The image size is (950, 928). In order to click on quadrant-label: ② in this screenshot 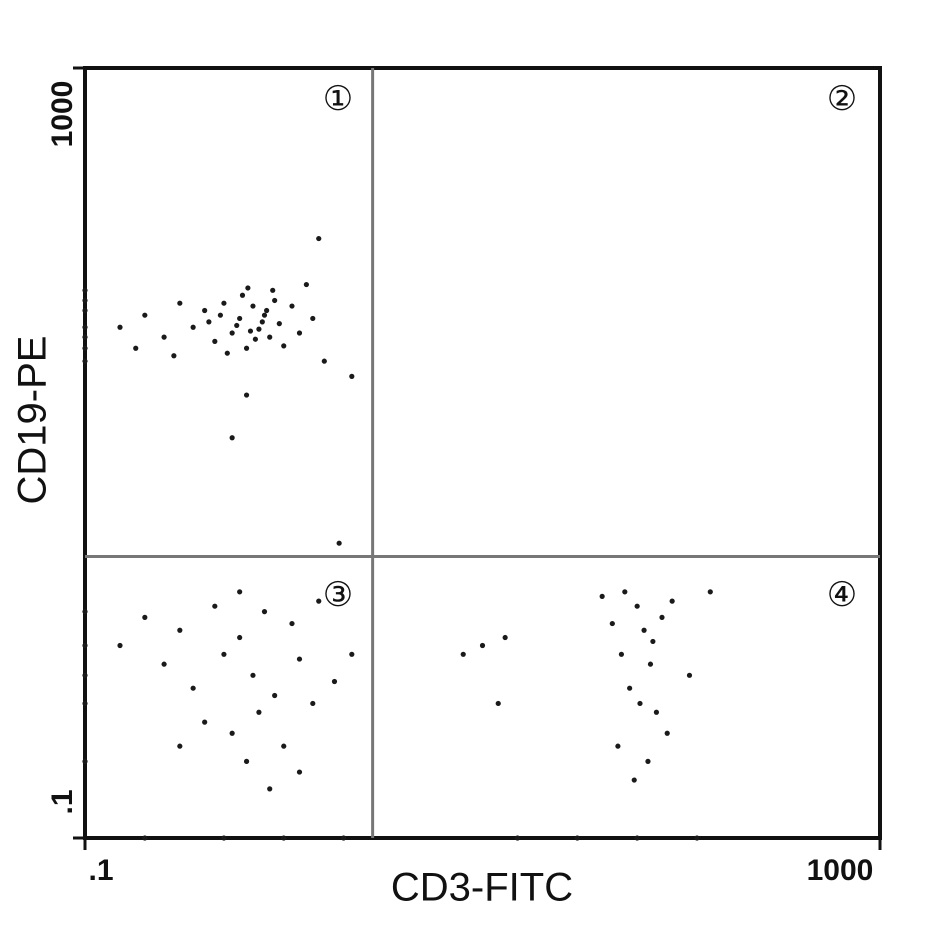, I will do `click(842, 99)`.